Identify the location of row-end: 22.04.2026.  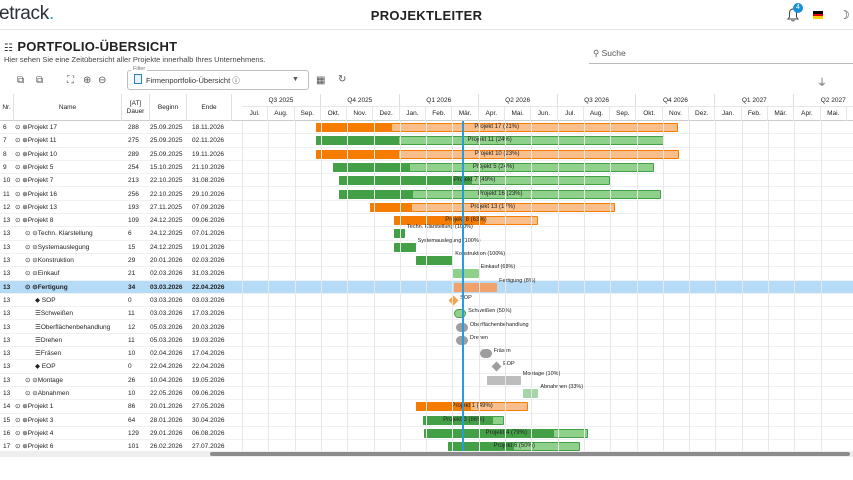
(208, 287).